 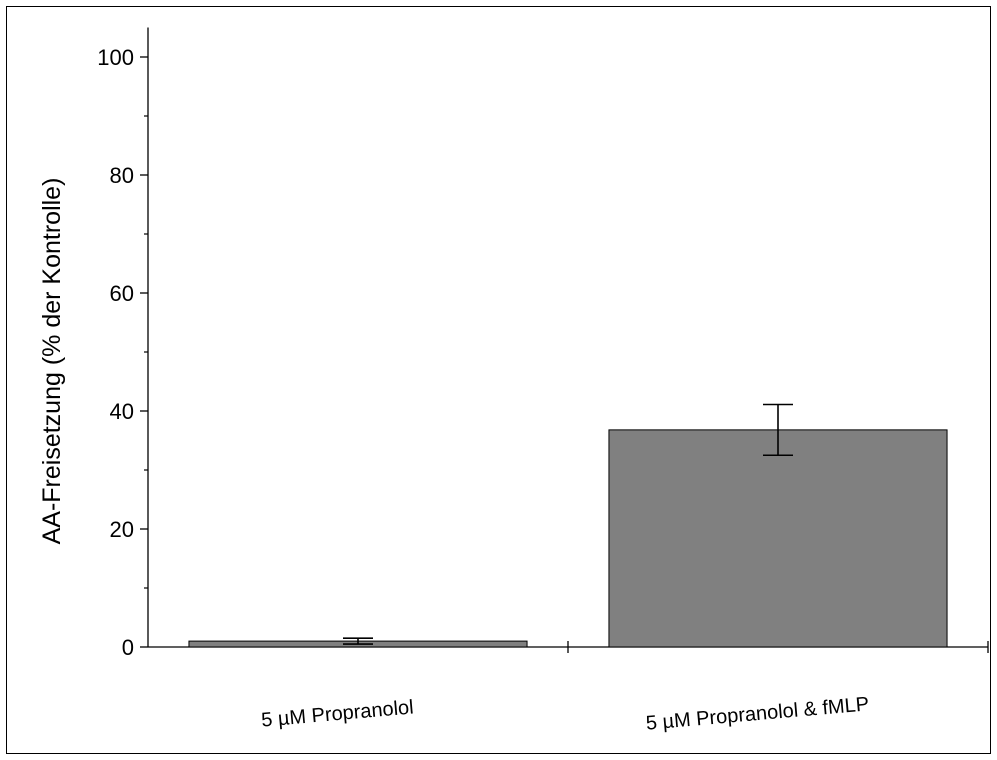 What do you see at coordinates (564, 713) in the screenshot?
I see `labels: 5 µM Propranolol 5 µM Propranolol & fMLP` at bounding box center [564, 713].